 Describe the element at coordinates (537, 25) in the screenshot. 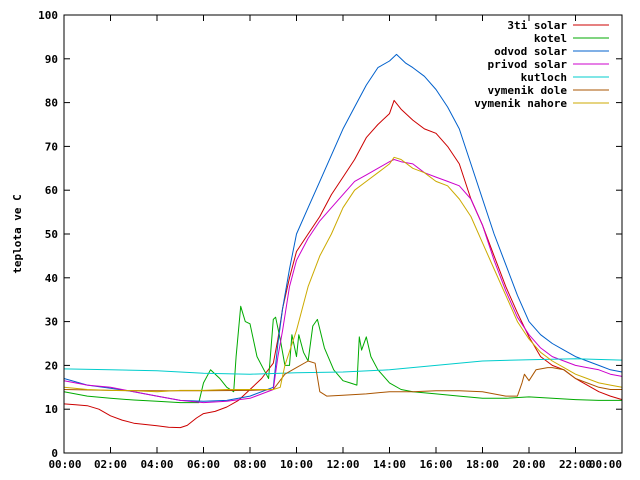

I see `legend-label: 3ti solar` at that location.